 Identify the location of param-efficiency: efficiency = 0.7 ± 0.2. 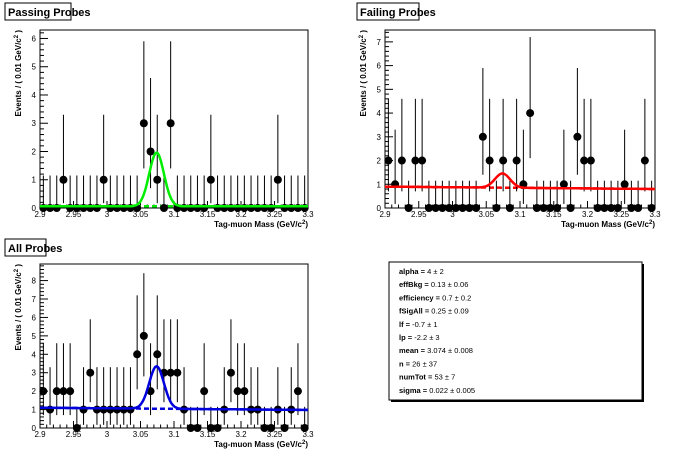
(435, 297).